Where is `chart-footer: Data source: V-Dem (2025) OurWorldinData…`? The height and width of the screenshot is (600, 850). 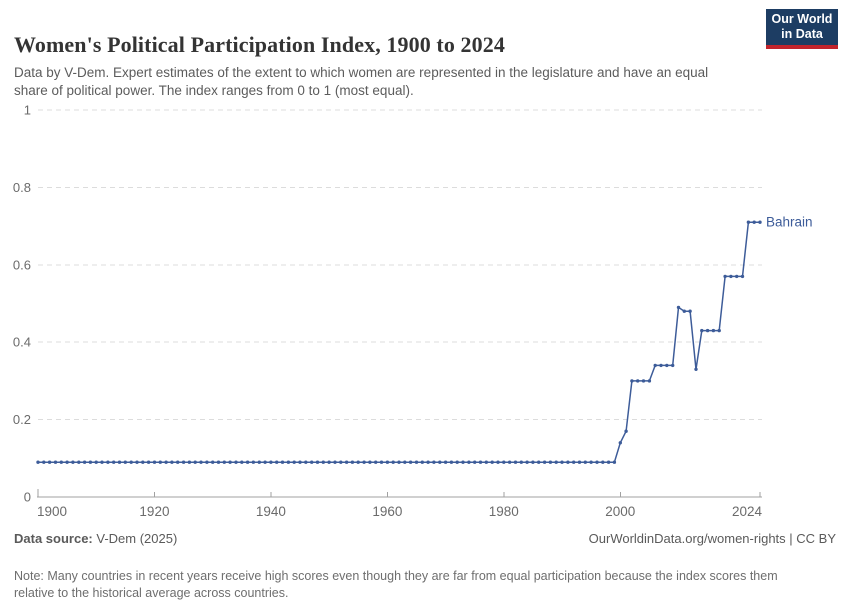 chart-footer: Data source: V-Dem (2025) OurWorldinData… is located at coordinates (425, 538).